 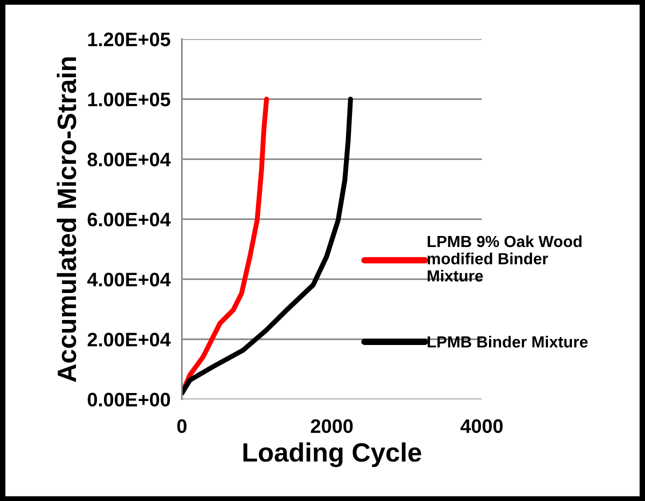 What do you see at coordinates (129, 99) in the screenshot?
I see `y-tick-label: 1.00E+05` at bounding box center [129, 99].